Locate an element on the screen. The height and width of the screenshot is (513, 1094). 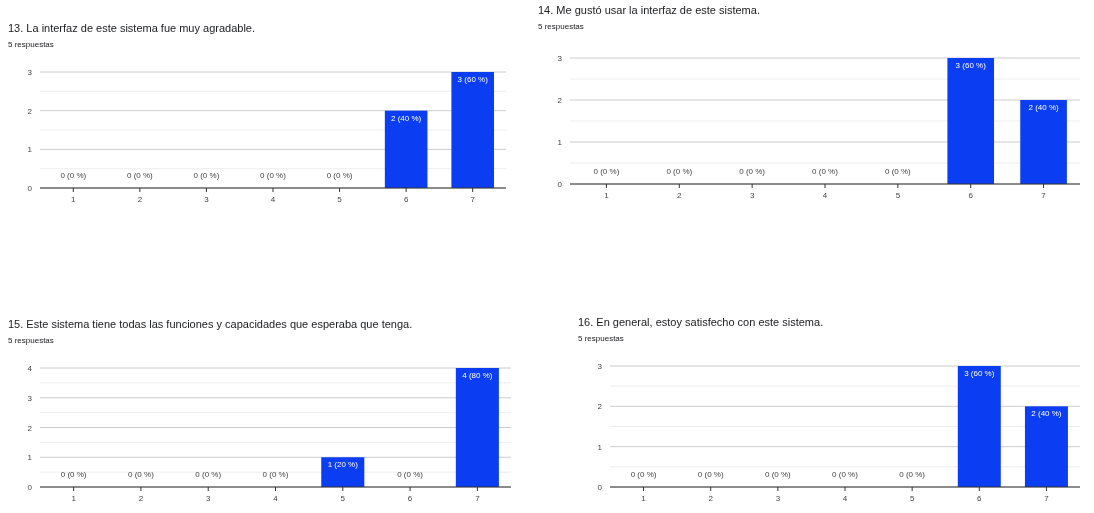
chart-title: 13. La interfaz de este sistema fue muy agradable. is located at coordinates (132, 28).